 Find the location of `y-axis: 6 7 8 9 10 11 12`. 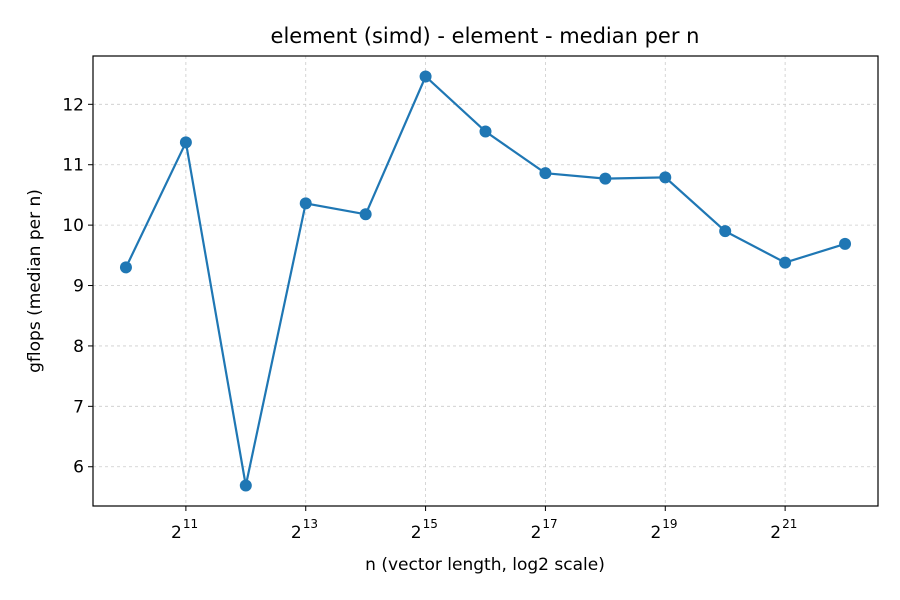

y-axis: 6 7 8 9 10 11 12 is located at coordinates (77, 286).